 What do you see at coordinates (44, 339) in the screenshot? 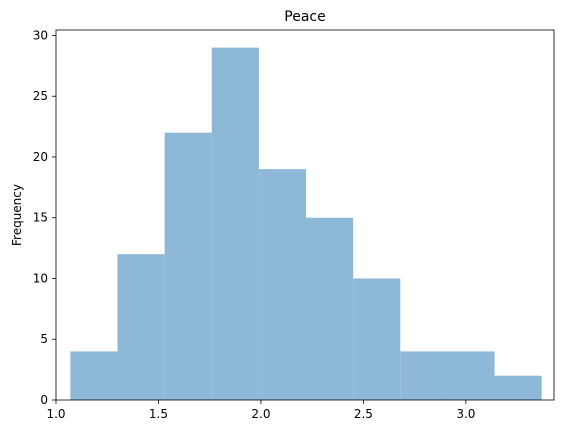
I see `y-tick-label: 5` at bounding box center [44, 339].